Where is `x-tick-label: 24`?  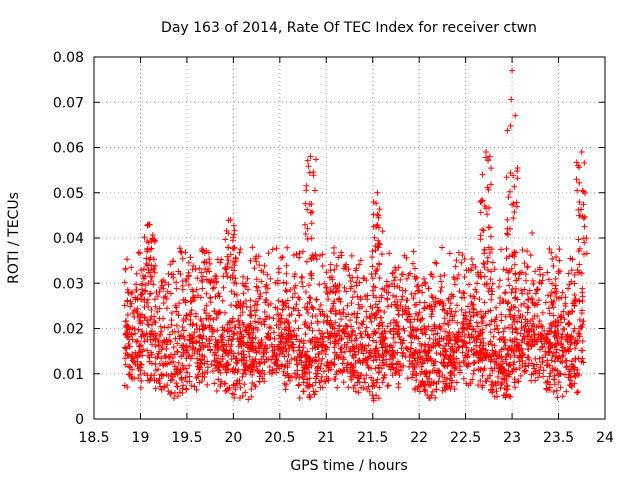
x-tick-label: 24 is located at coordinates (605, 438).